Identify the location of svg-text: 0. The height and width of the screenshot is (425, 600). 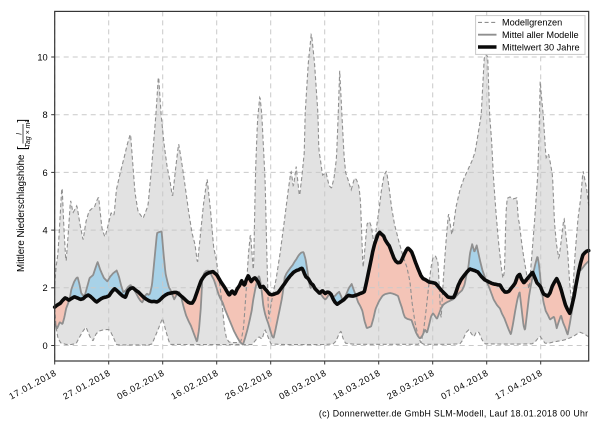
(45, 346).